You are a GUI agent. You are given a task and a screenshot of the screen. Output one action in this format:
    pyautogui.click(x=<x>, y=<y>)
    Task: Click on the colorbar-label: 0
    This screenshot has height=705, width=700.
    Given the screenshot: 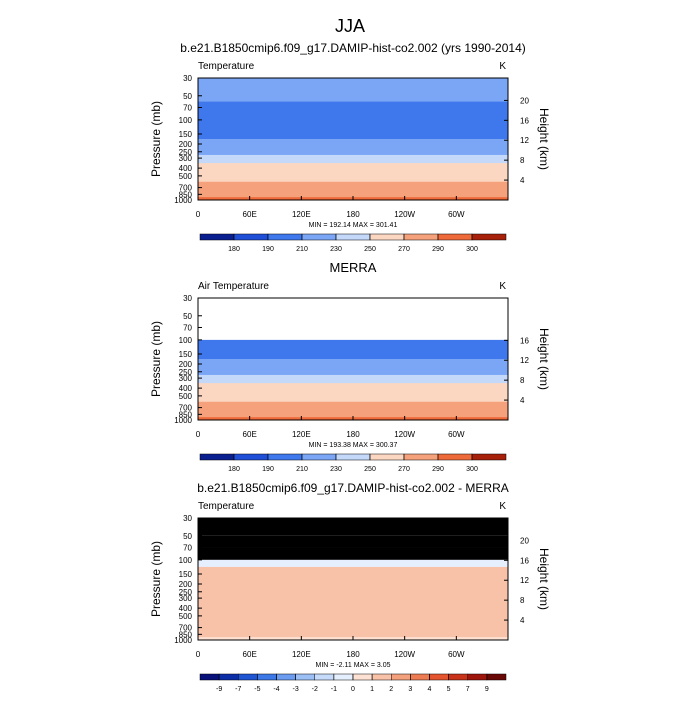 What is the action you would take?
    pyautogui.click(x=353, y=689)
    